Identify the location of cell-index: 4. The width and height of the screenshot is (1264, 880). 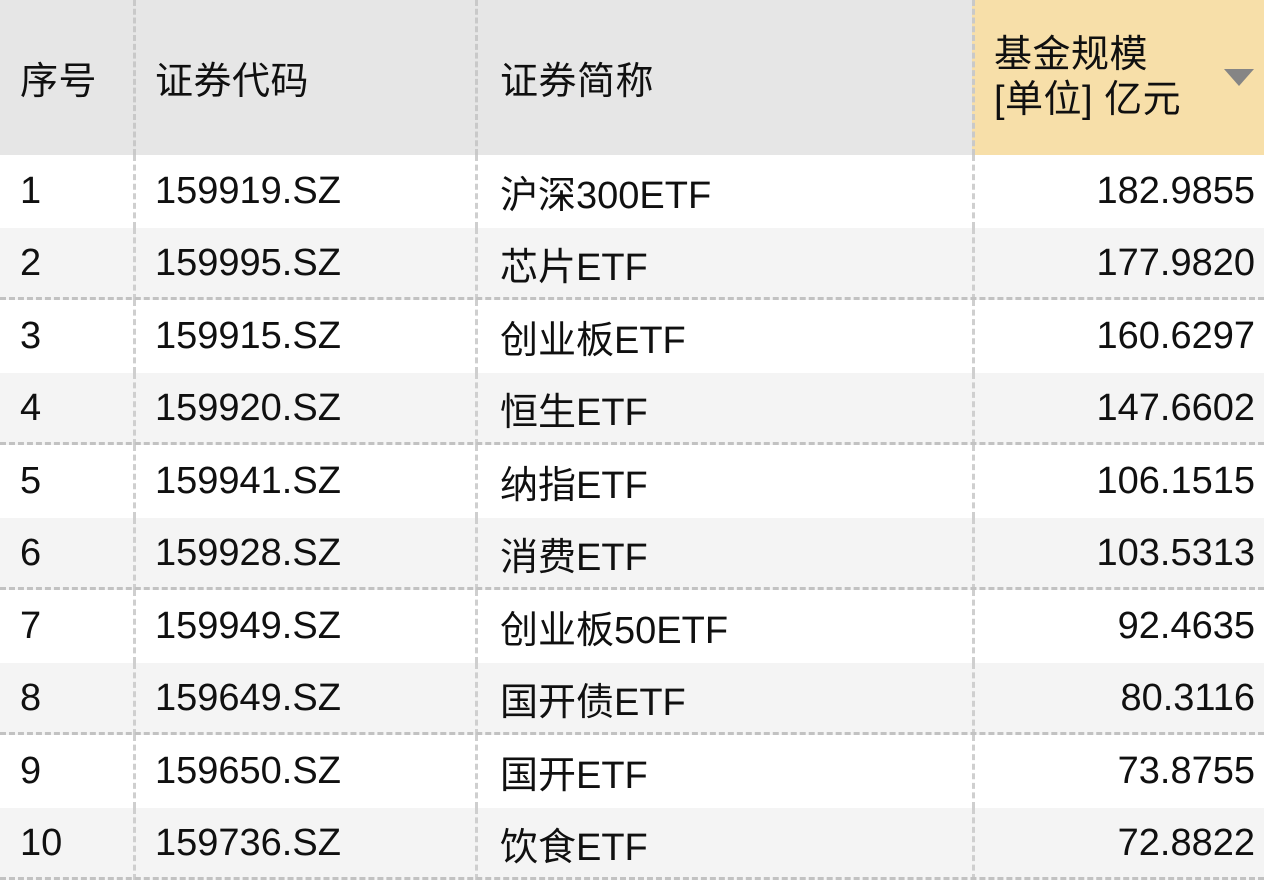
(31, 408).